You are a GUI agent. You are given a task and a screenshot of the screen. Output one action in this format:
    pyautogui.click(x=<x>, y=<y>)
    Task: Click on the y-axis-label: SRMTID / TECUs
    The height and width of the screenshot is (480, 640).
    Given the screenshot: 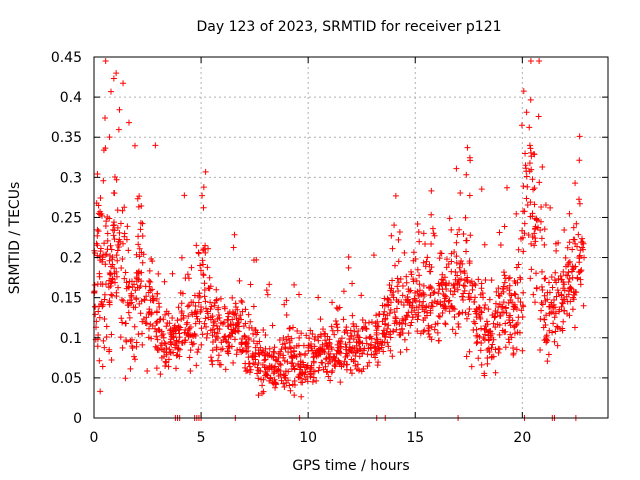 What is the action you would take?
    pyautogui.click(x=15, y=238)
    